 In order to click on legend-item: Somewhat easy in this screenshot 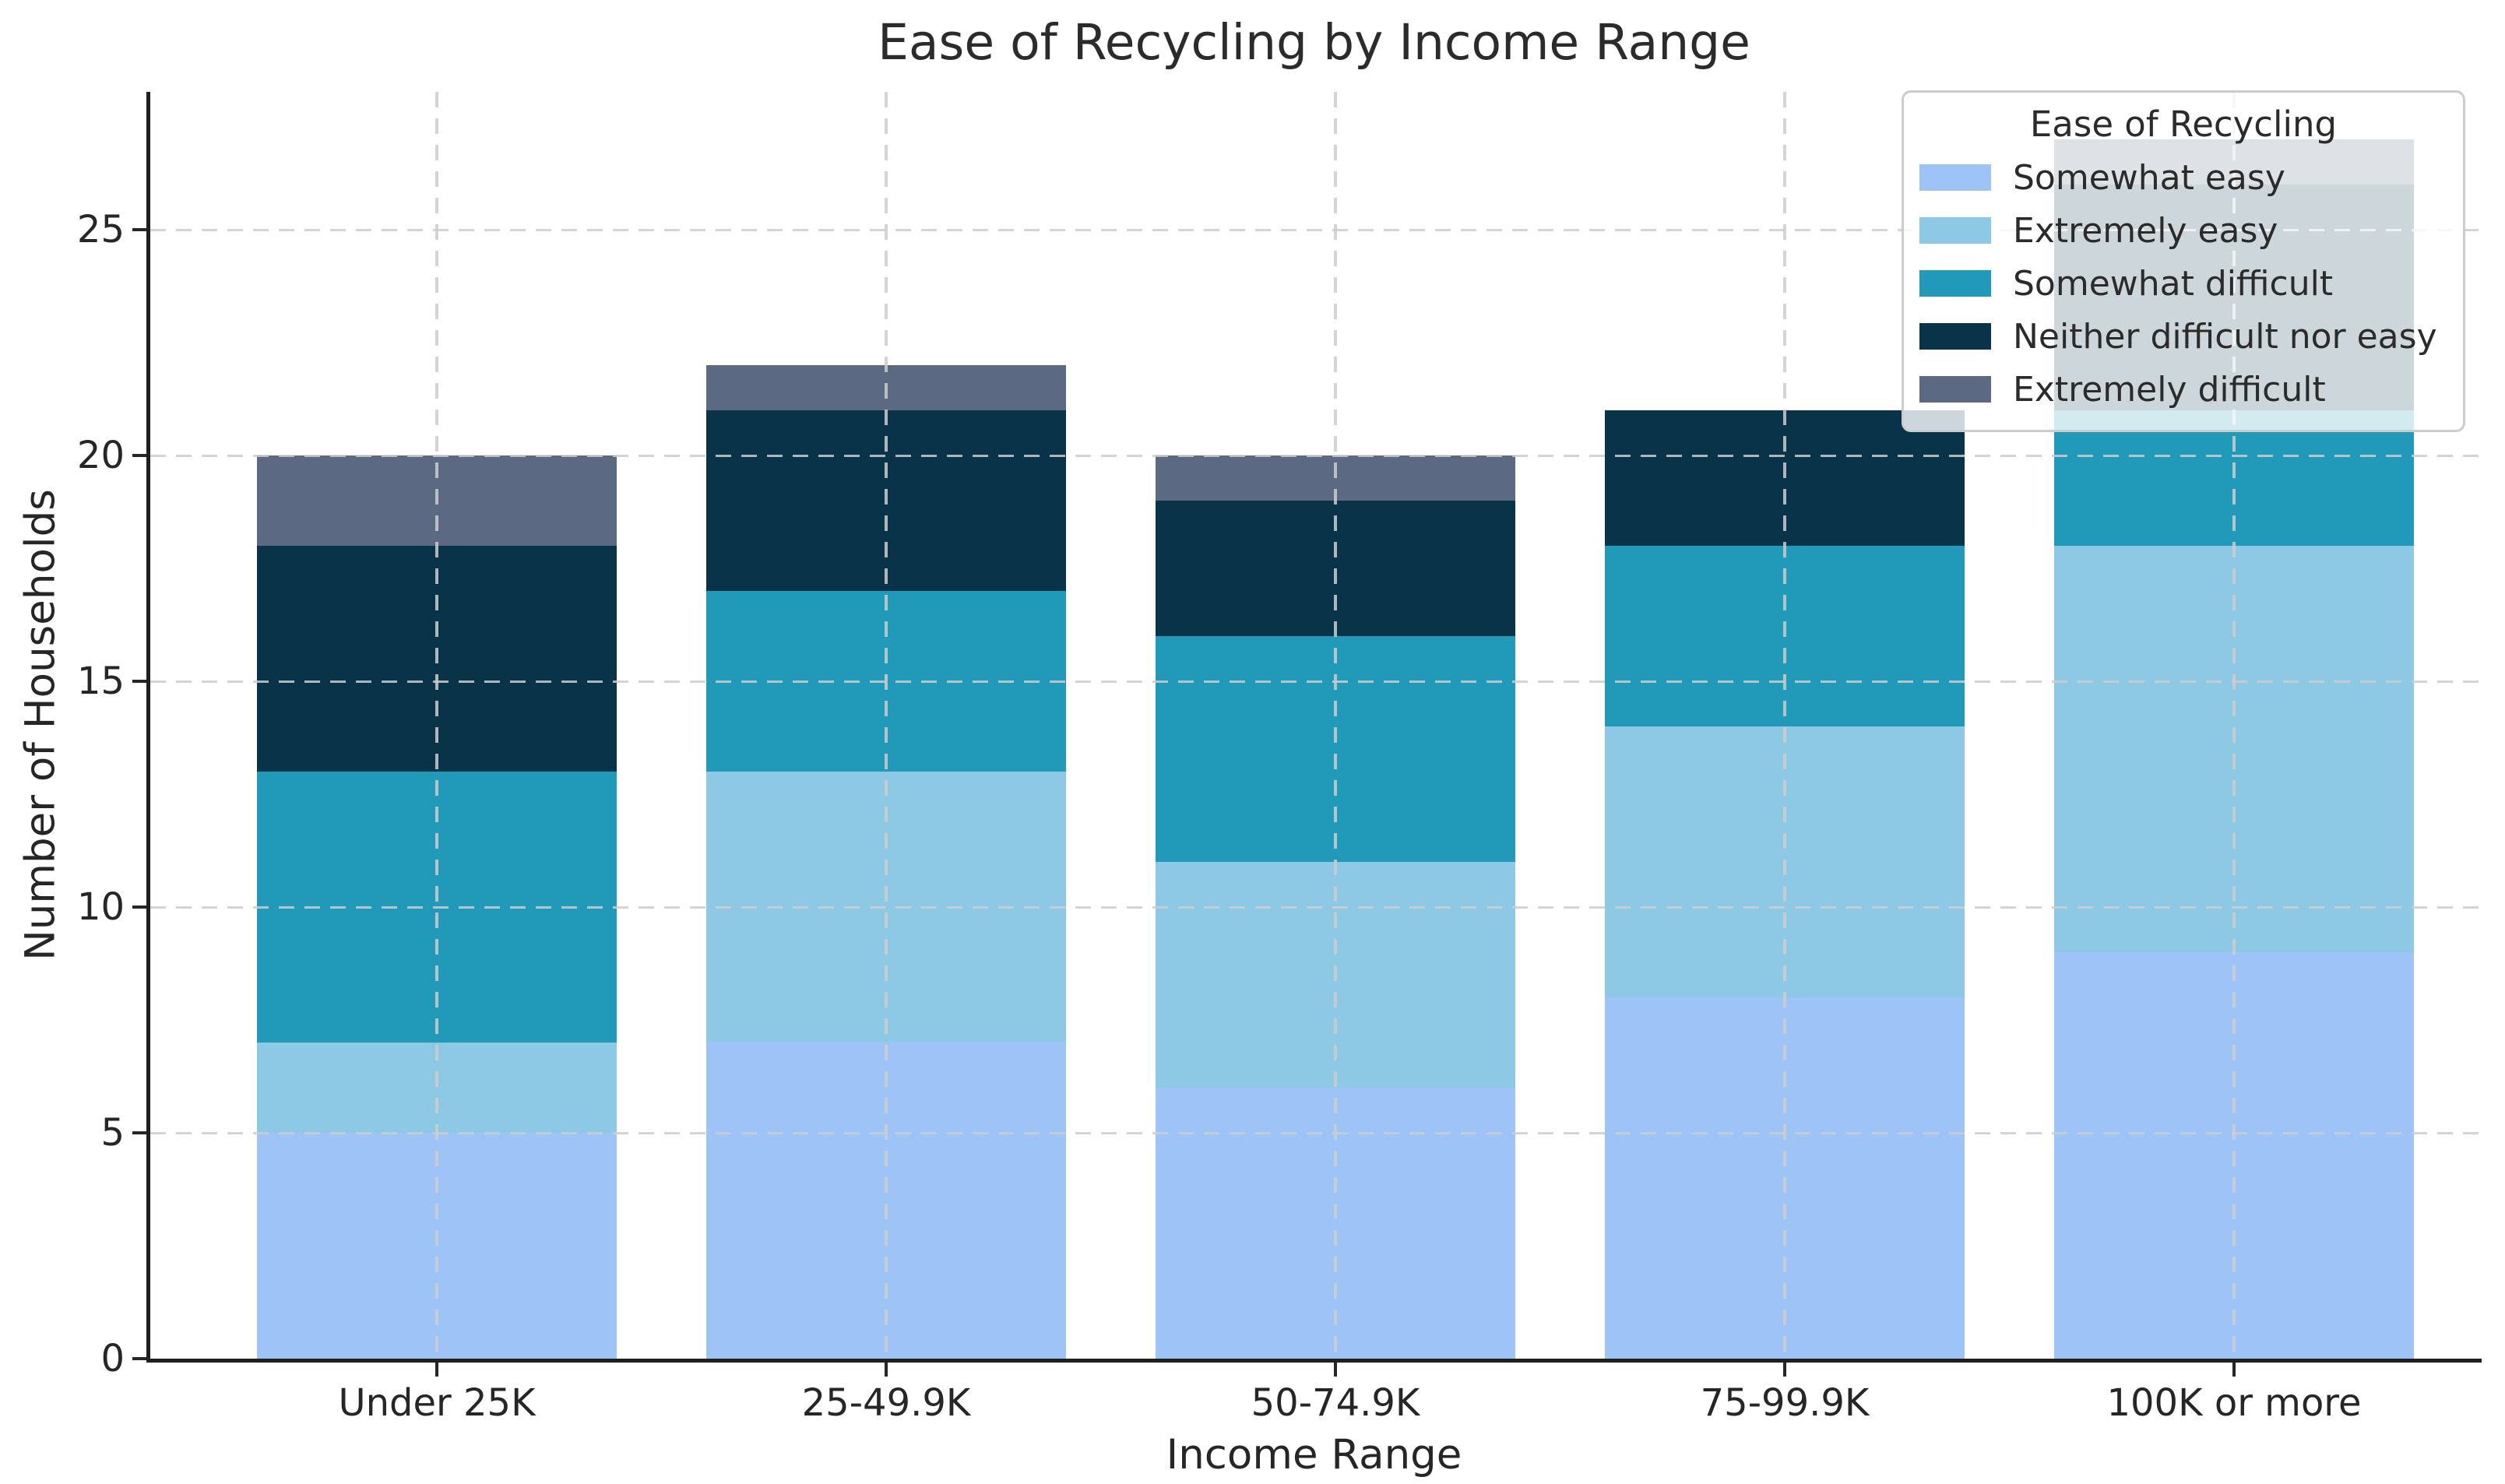, I will do `click(2183, 178)`.